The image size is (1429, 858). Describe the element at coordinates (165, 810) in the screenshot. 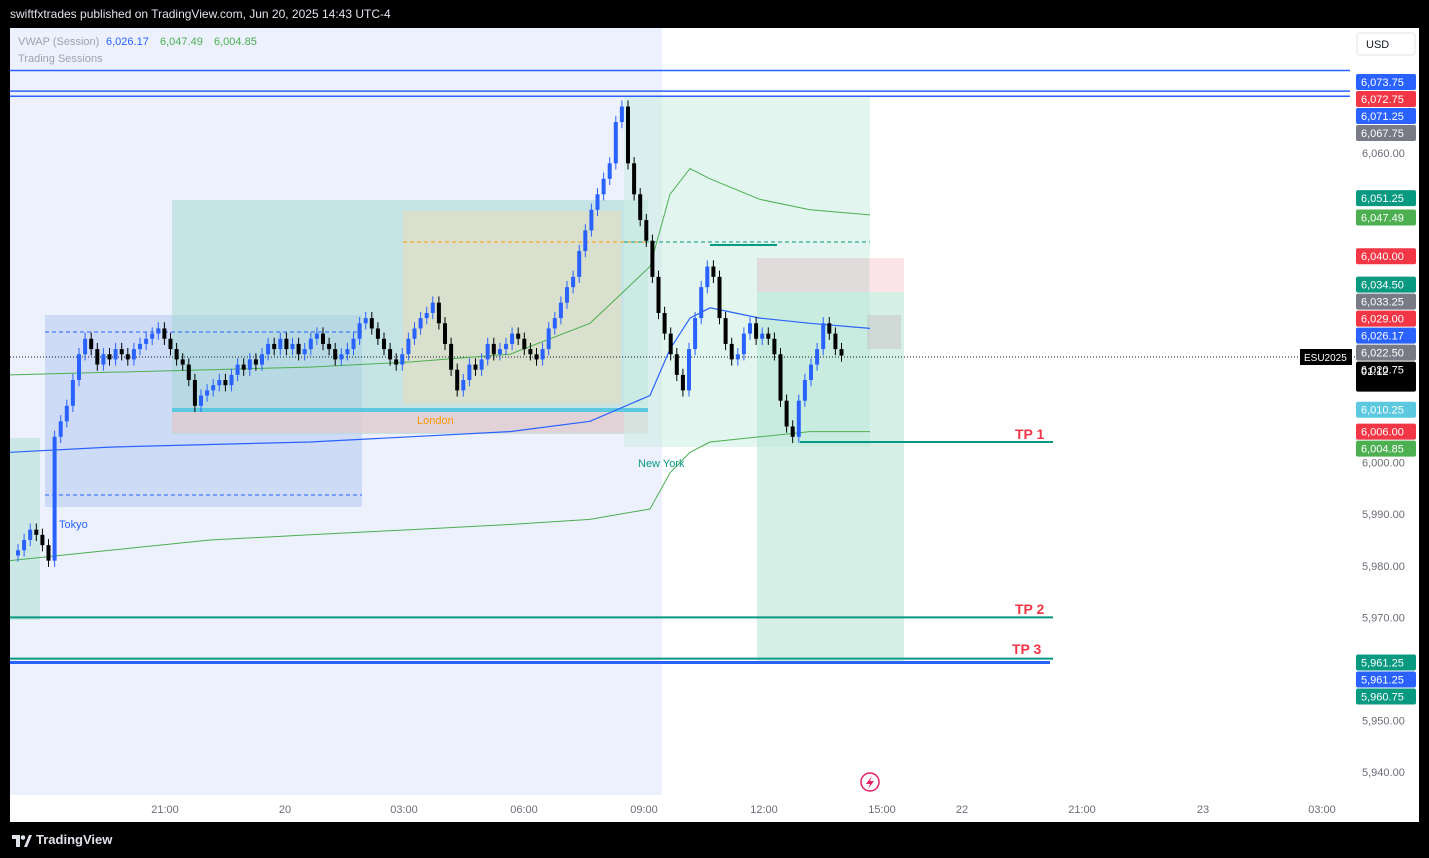

I see `x-tick-label: 21:00` at that location.